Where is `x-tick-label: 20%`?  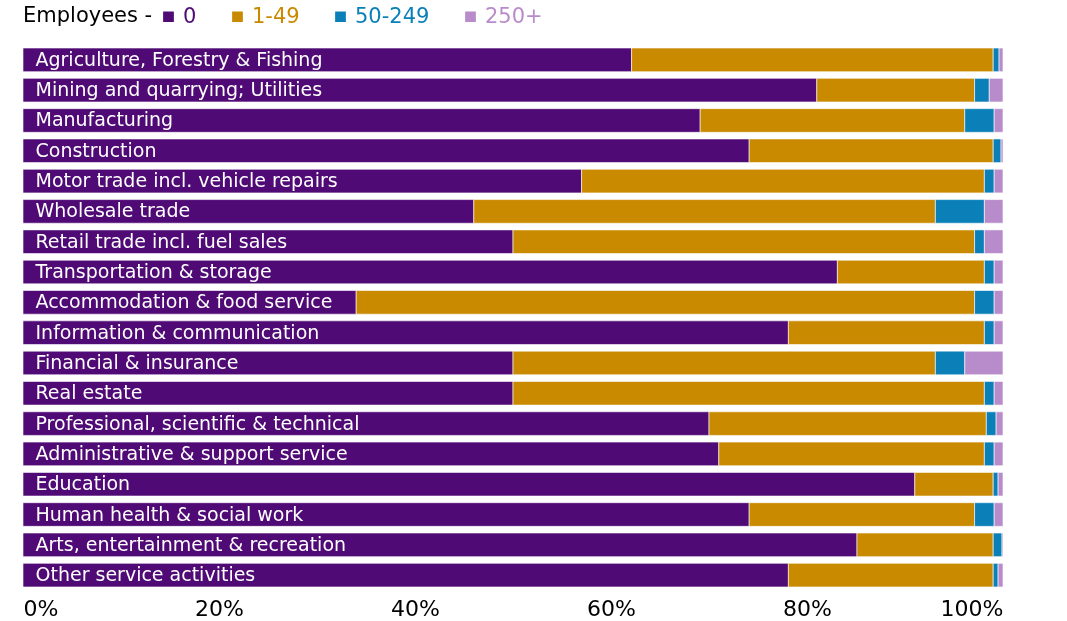
x-tick-label: 20% is located at coordinates (219, 608).